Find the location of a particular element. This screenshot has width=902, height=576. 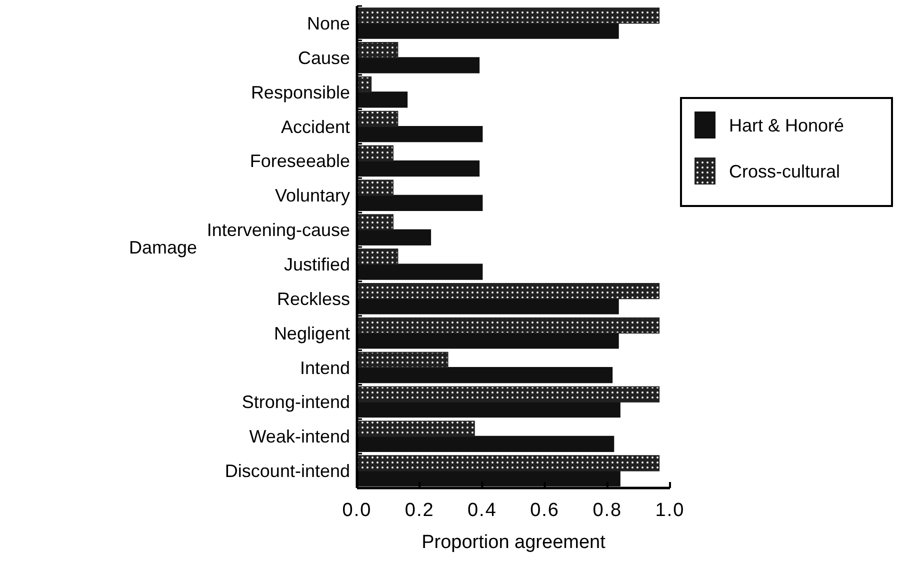

legend-label: Hart & Honoré is located at coordinates (786, 125).